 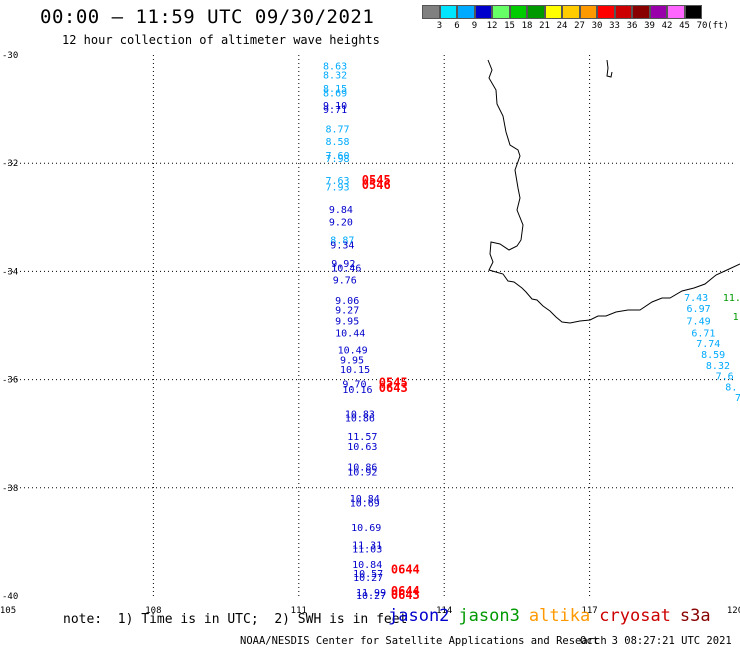 I want to click on color-scale-labels: 3 6 9 12 15 18 21 24 27 30 33 36 39 42 45 70 (ft), so click(x=581, y=27).